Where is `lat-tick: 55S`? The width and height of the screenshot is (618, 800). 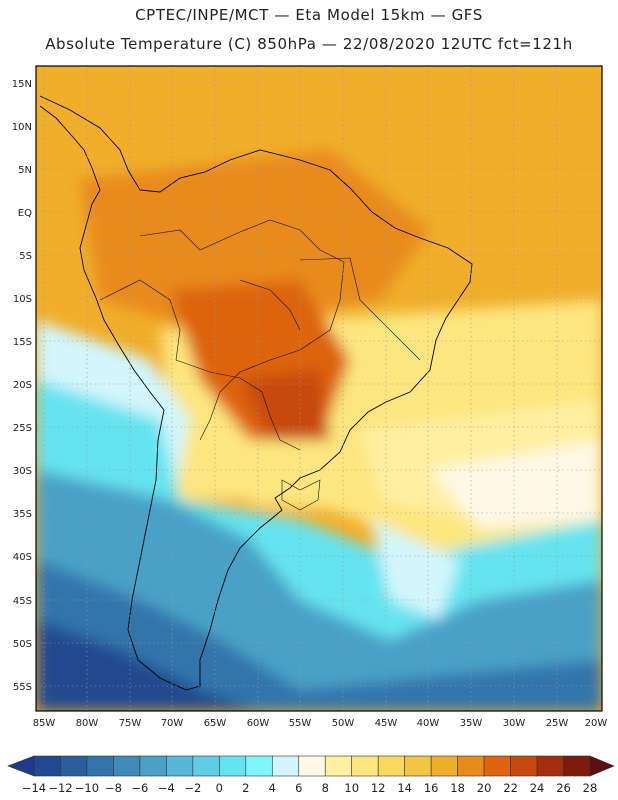
lat-tick: 55S is located at coordinates (22, 687).